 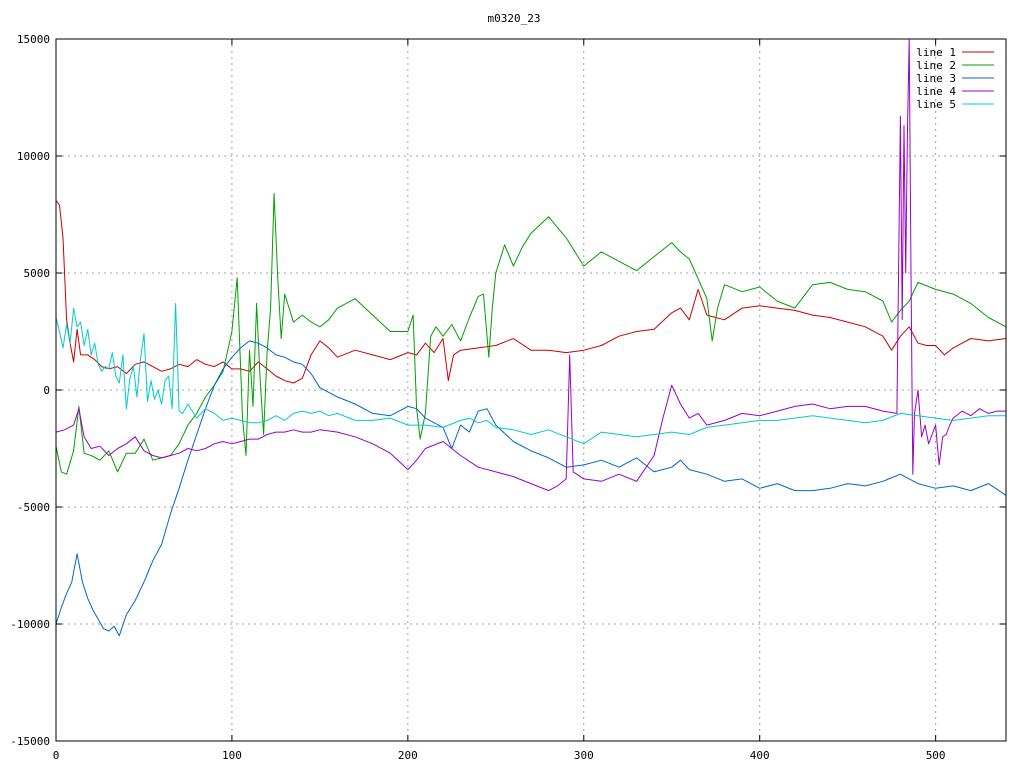 What do you see at coordinates (936, 104) in the screenshot?
I see `legend-label-5: line 5` at bounding box center [936, 104].